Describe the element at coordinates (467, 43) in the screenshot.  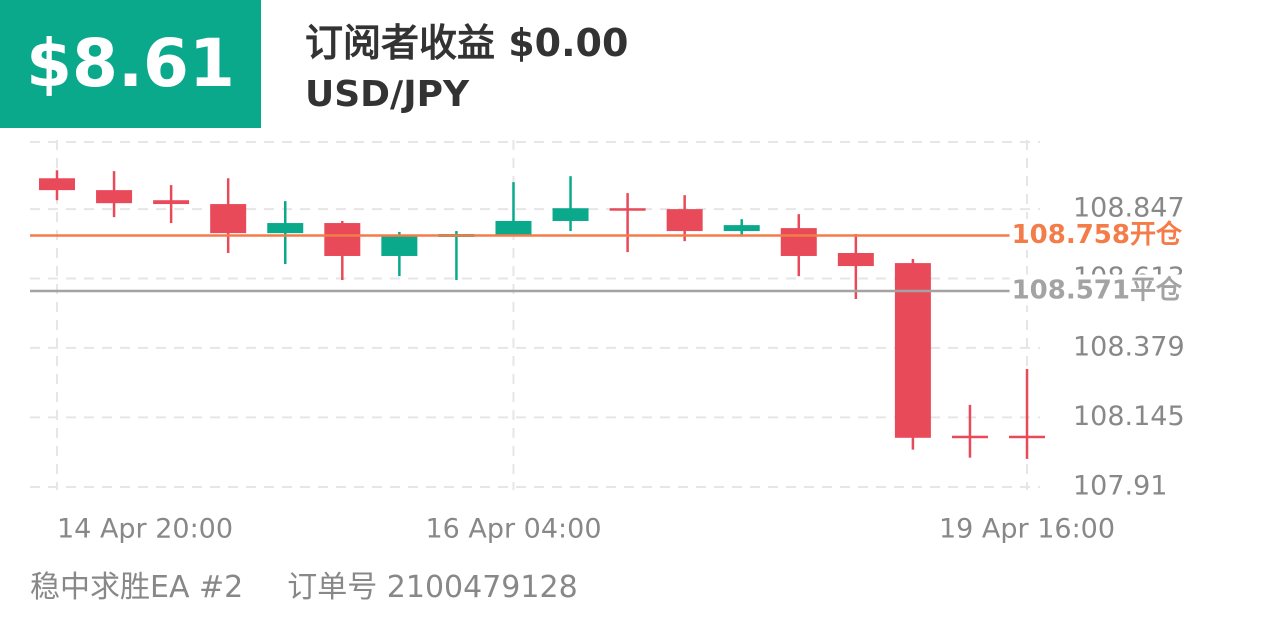
I see `title: 订阅者收益 $0.00` at that location.